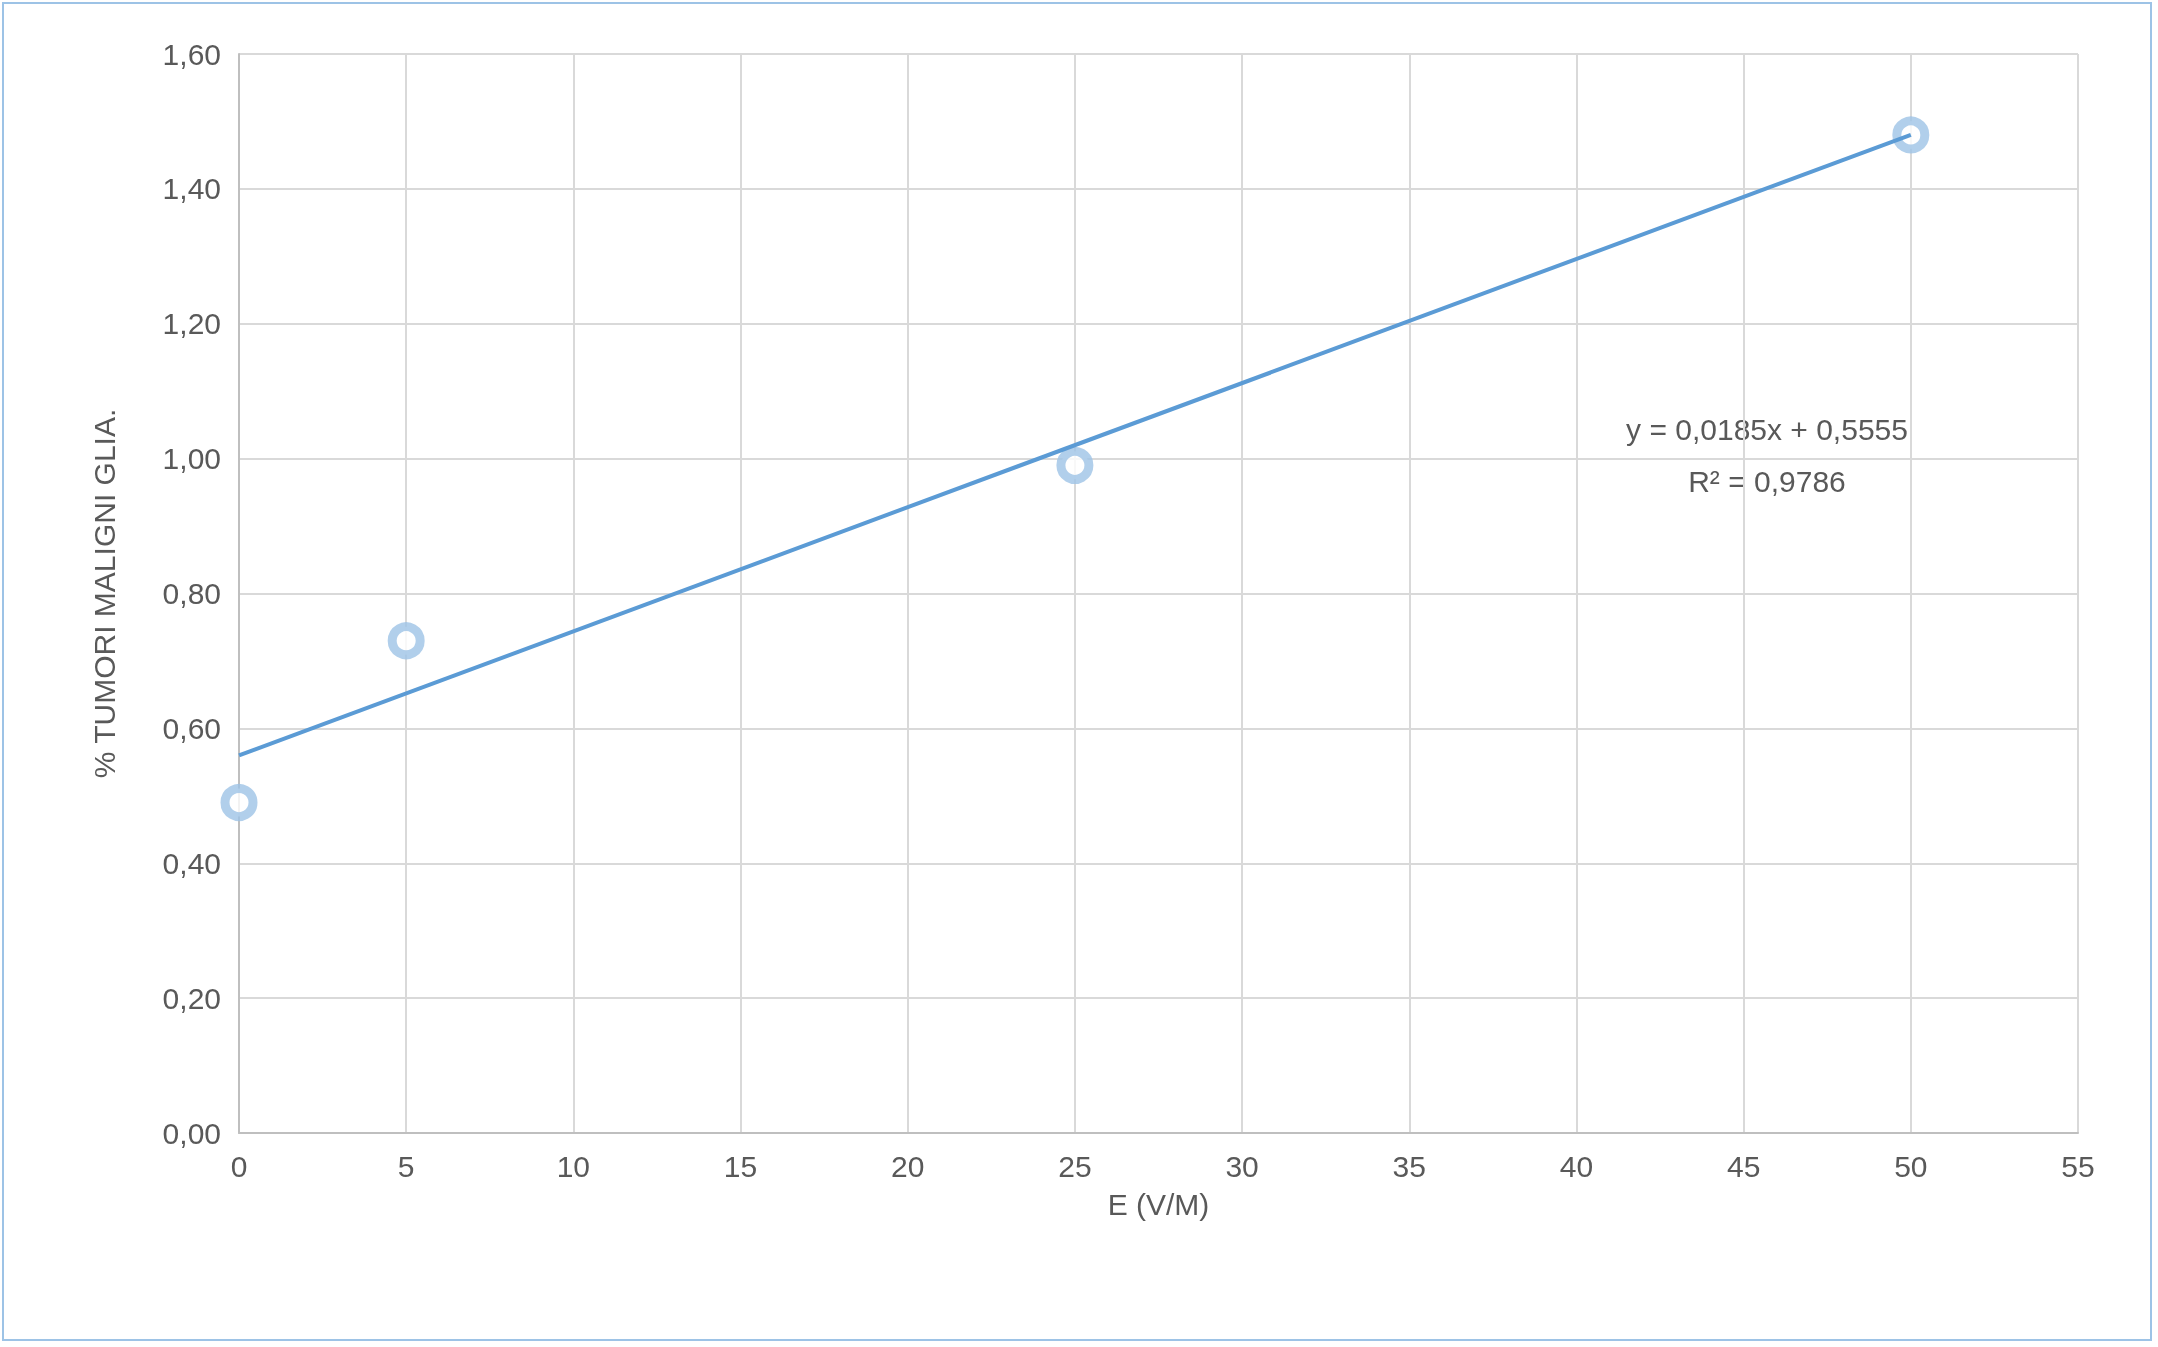  Describe the element at coordinates (1767, 429) in the screenshot. I see `annotation: y = 0,0185x + 0,5555` at that location.